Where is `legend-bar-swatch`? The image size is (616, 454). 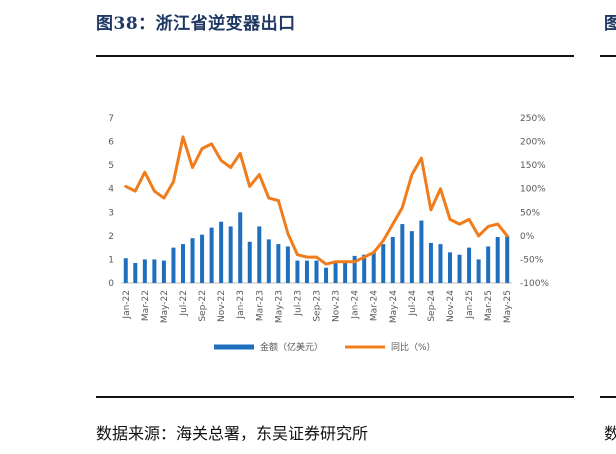 legend-bar-swatch is located at coordinates (234, 347).